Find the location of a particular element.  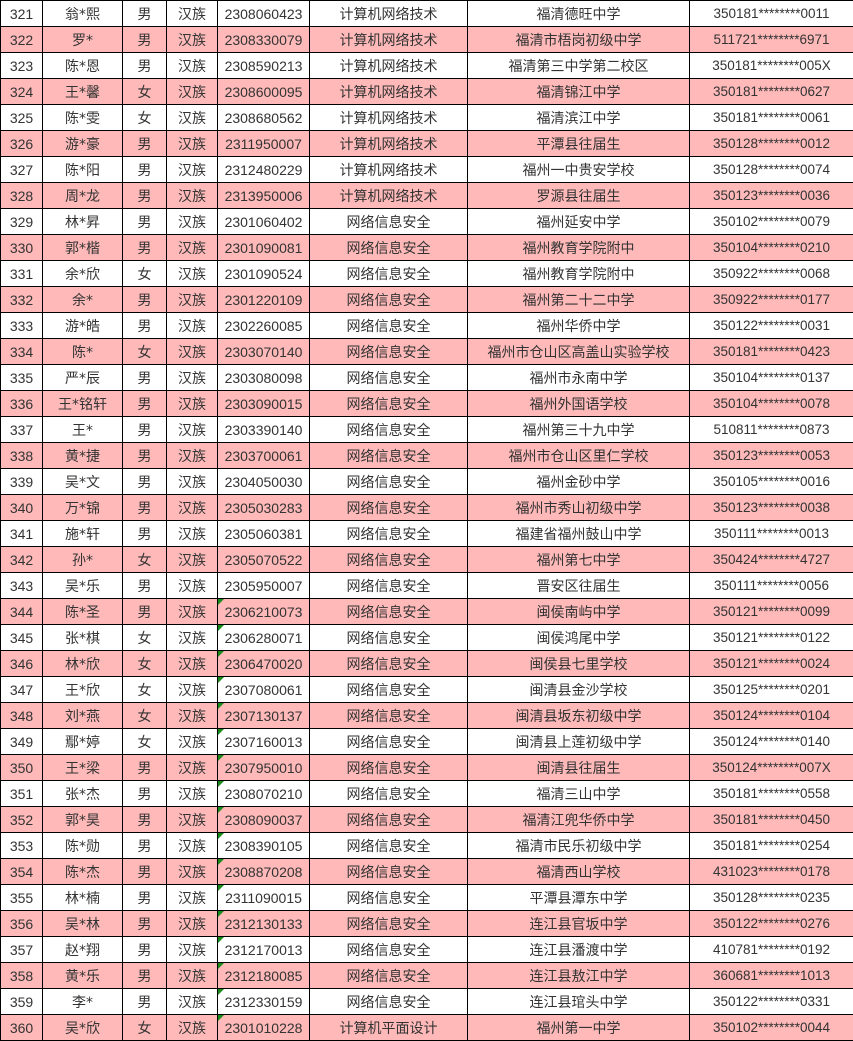

name-cell: 余*欣 is located at coordinates (82, 273).